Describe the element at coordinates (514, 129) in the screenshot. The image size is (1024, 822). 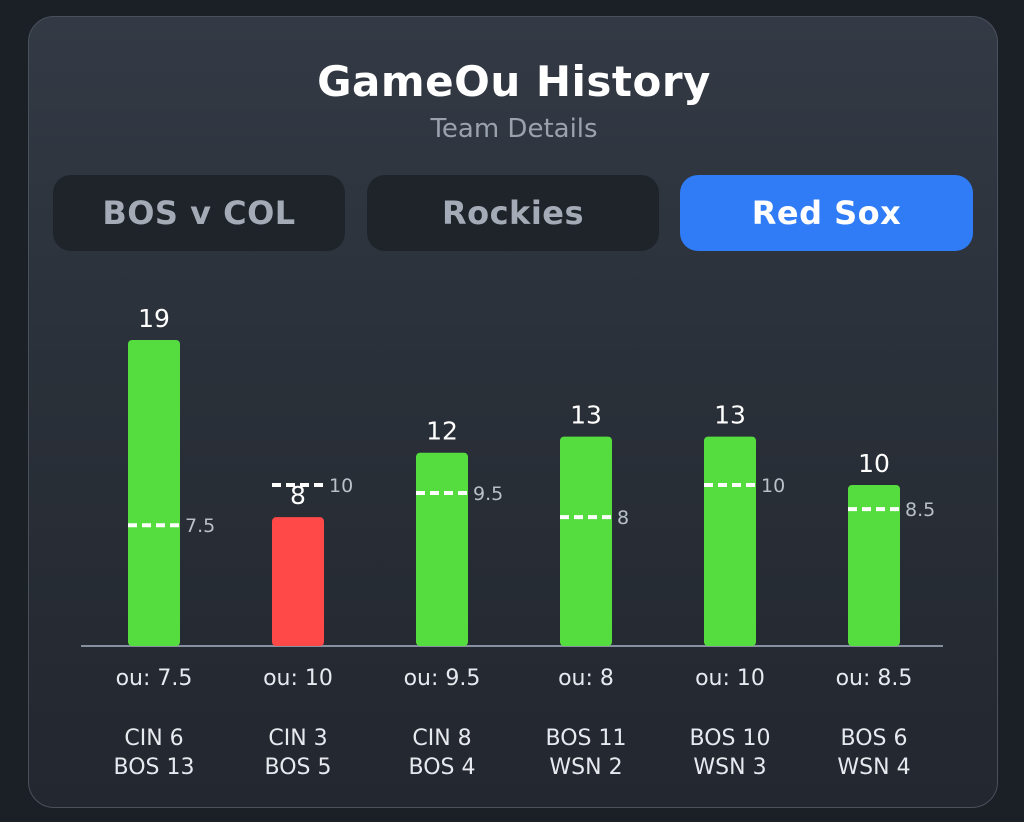
I see `page-subtitle: Team Details` at that location.